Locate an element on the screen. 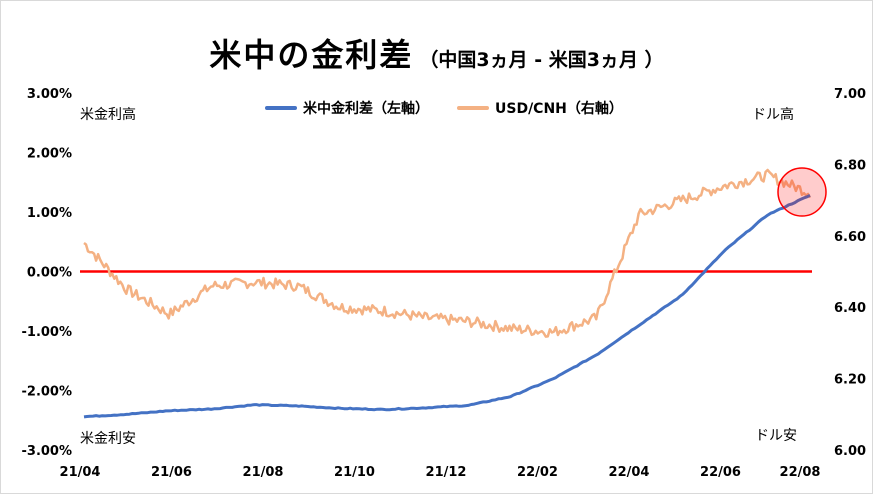 Image resolution: width=873 pixels, height=494 pixels. legend-item-usdcnh: USD/CNH（右軸） is located at coordinates (540, 108).